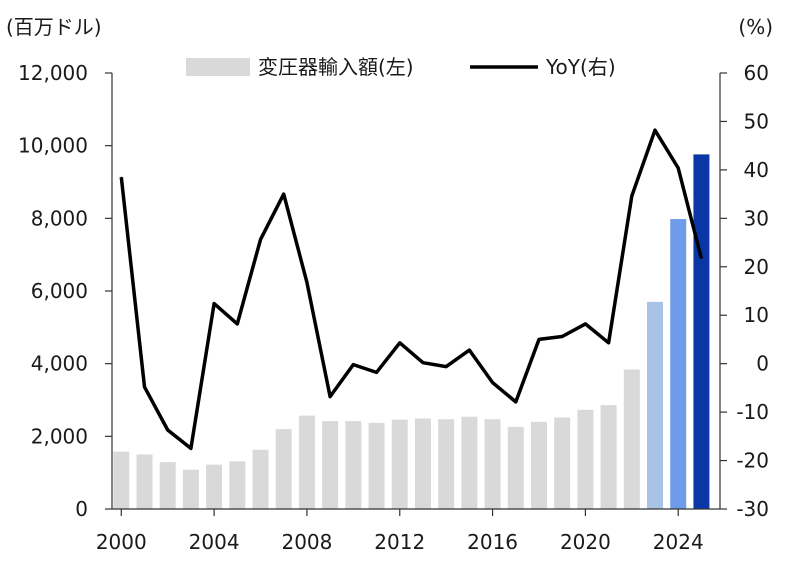  Describe the element at coordinates (214, 486) in the screenshot. I see `bar-2004` at that location.